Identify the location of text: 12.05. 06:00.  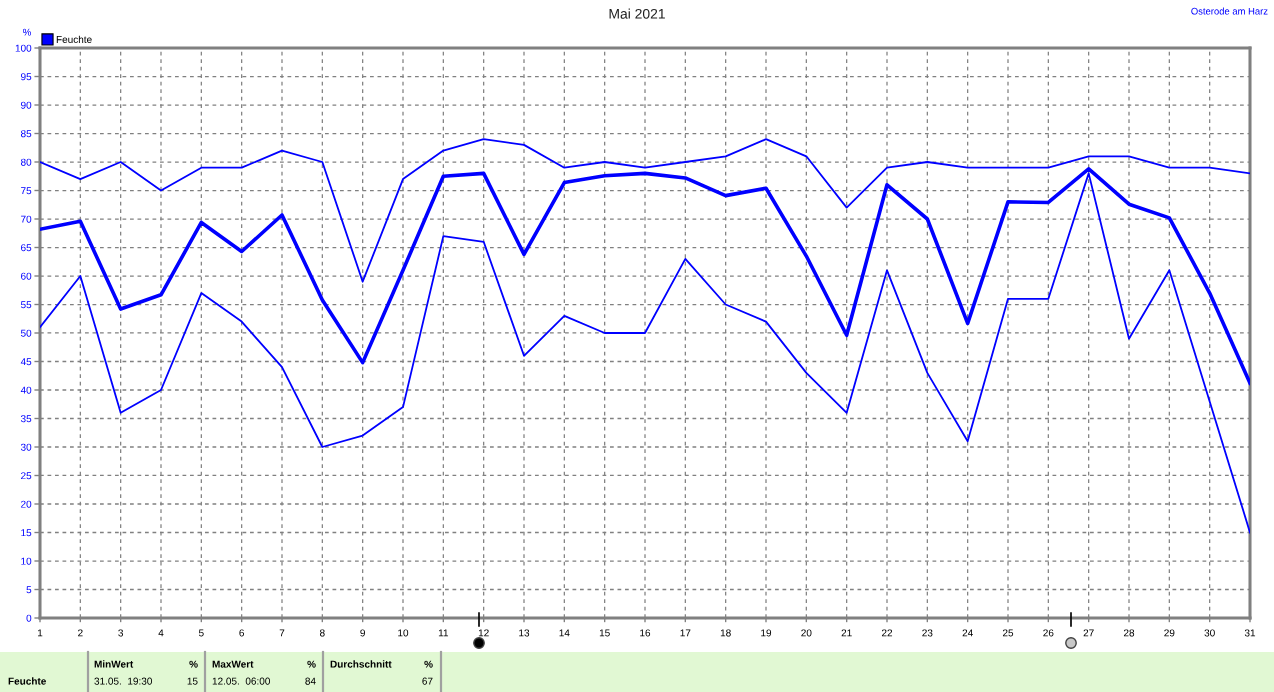
(241, 681).